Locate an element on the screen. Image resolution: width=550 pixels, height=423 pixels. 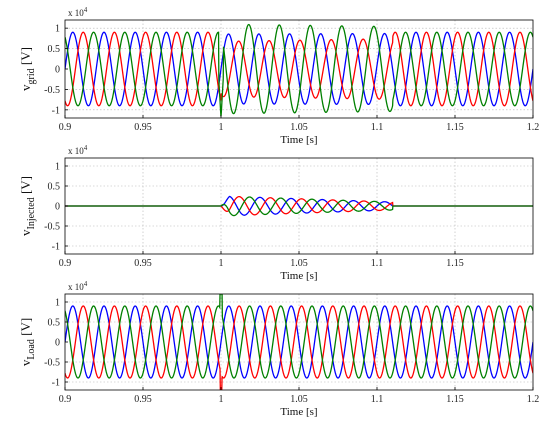
y-axis-label: vLoad [V] is located at coordinates (27, 342).